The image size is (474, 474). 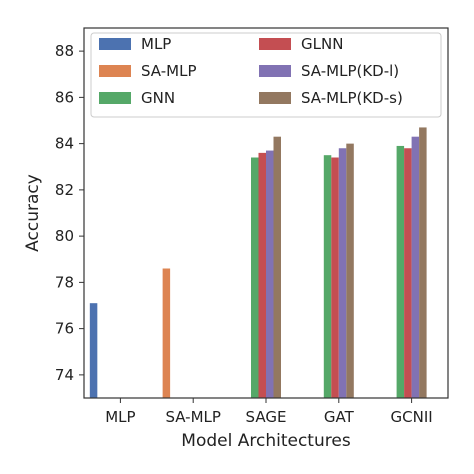 I want to click on x-tick-label: SAGE, so click(x=266, y=417).